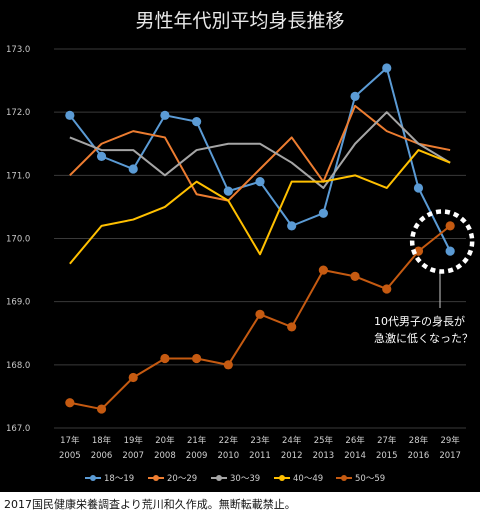 The image size is (480, 518). I want to click on y-tick-label: 170.0, so click(18, 240).